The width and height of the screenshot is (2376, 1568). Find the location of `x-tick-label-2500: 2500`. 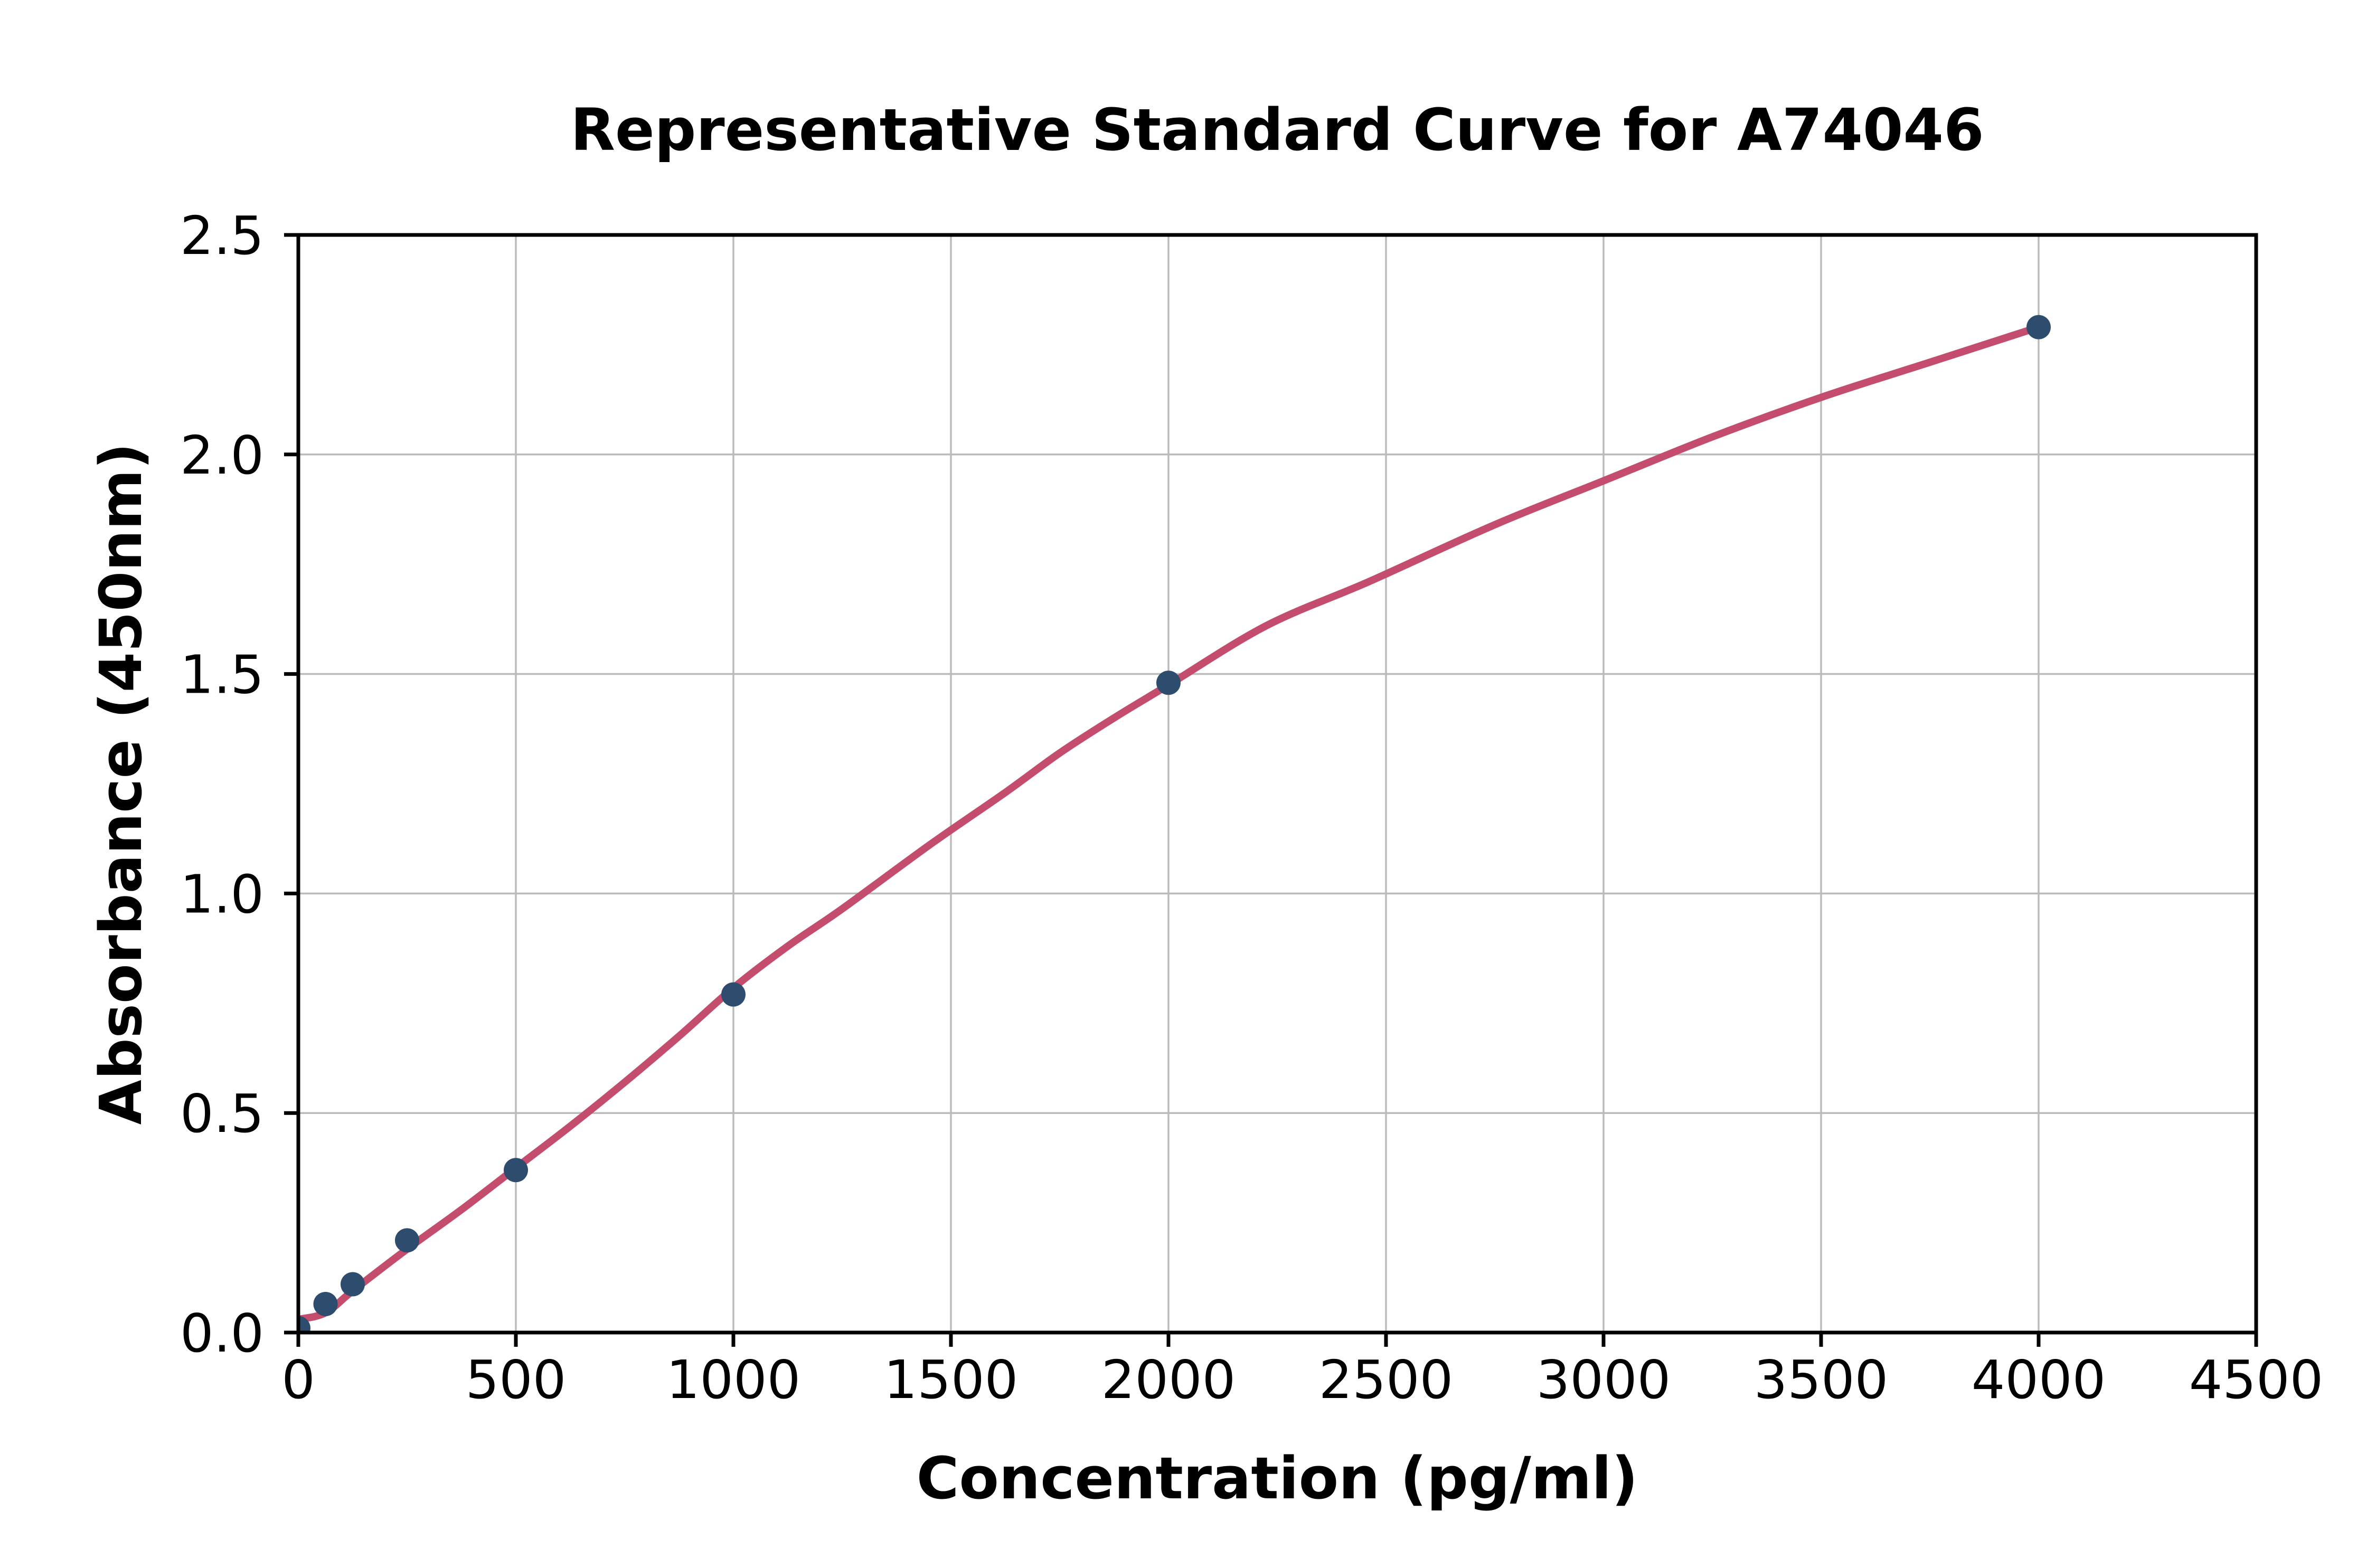

x-tick-label-2500: 2500 is located at coordinates (1387, 1380).